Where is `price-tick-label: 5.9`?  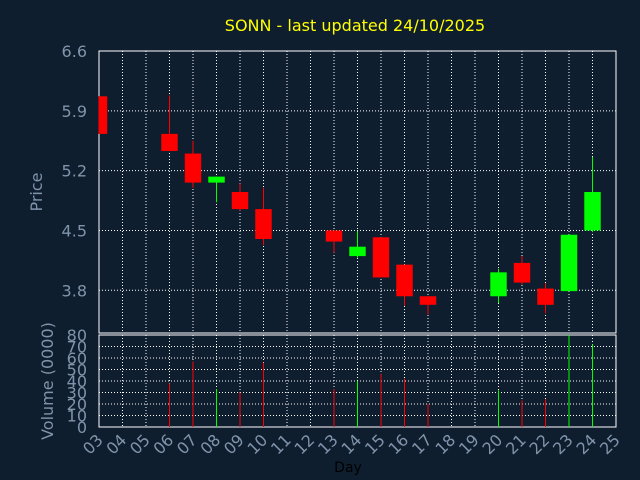 price-tick-label: 5.9 is located at coordinates (74, 111).